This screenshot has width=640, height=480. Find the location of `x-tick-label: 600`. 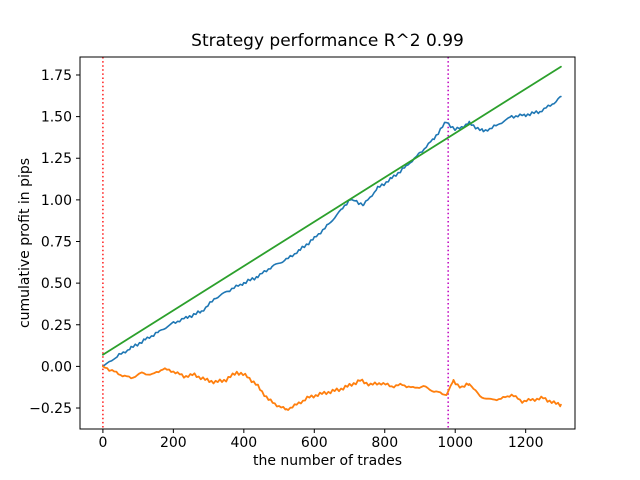

x-tick-label: 600 is located at coordinates (314, 443).